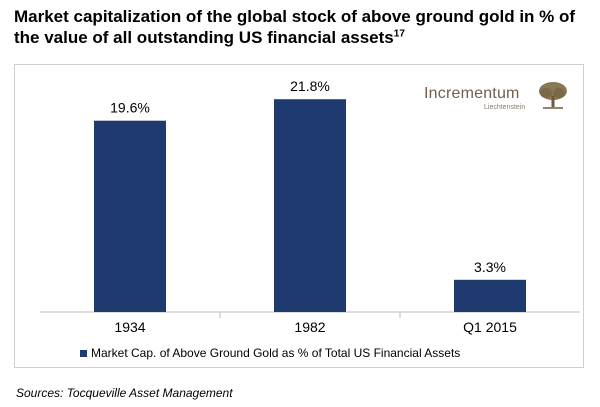 The image size is (600, 407). What do you see at coordinates (472, 93) in the screenshot?
I see `logo-name: Incrementum` at bounding box center [472, 93].